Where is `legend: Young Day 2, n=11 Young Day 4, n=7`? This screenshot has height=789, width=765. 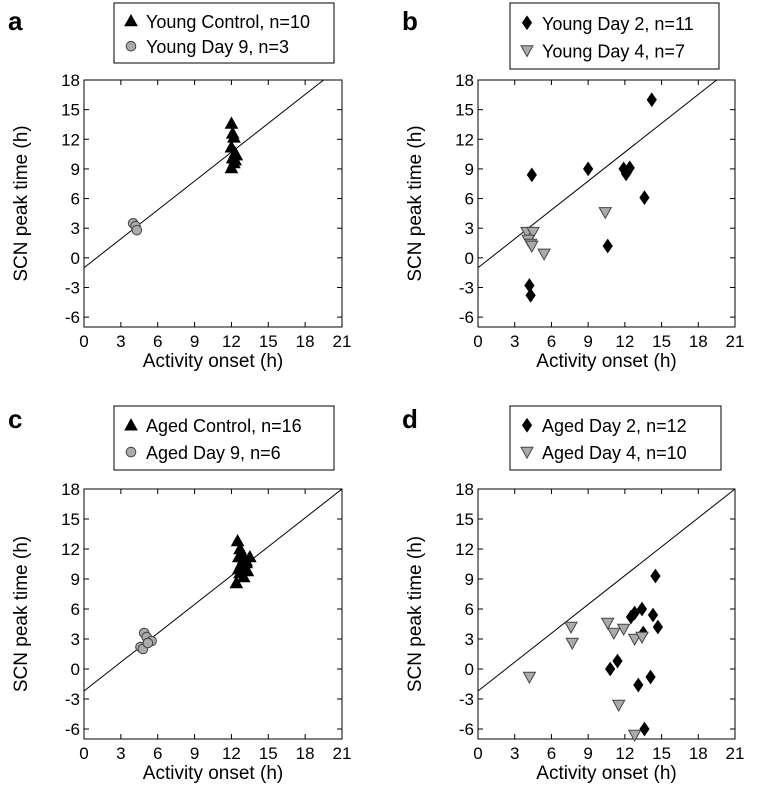
legend: Young Day 2, n=11 Young Day 4, n=7 is located at coordinates (614, 36).